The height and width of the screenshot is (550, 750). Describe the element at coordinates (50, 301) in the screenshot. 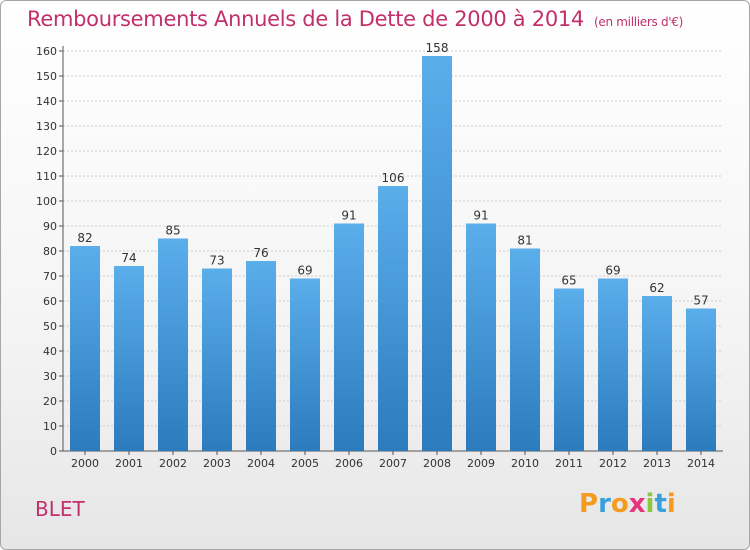

I see `y-tick-label: 60` at that location.